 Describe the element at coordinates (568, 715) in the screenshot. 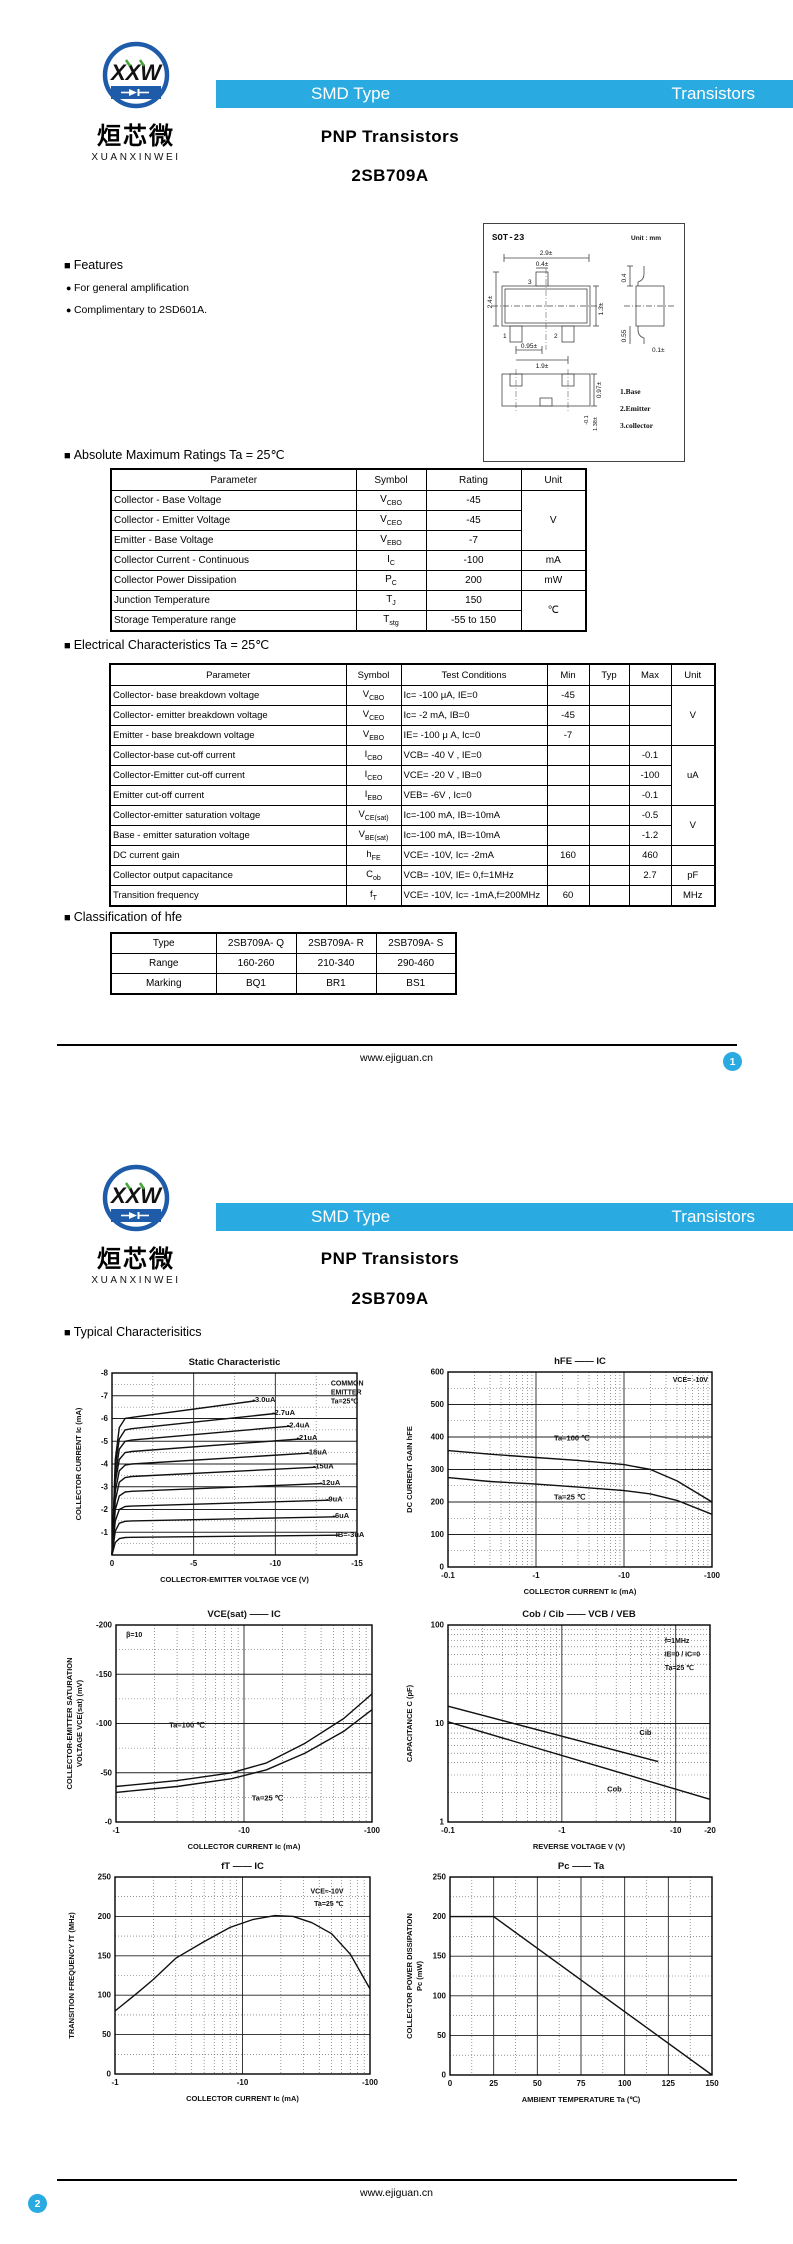

I see `table-cell: -45` at that location.